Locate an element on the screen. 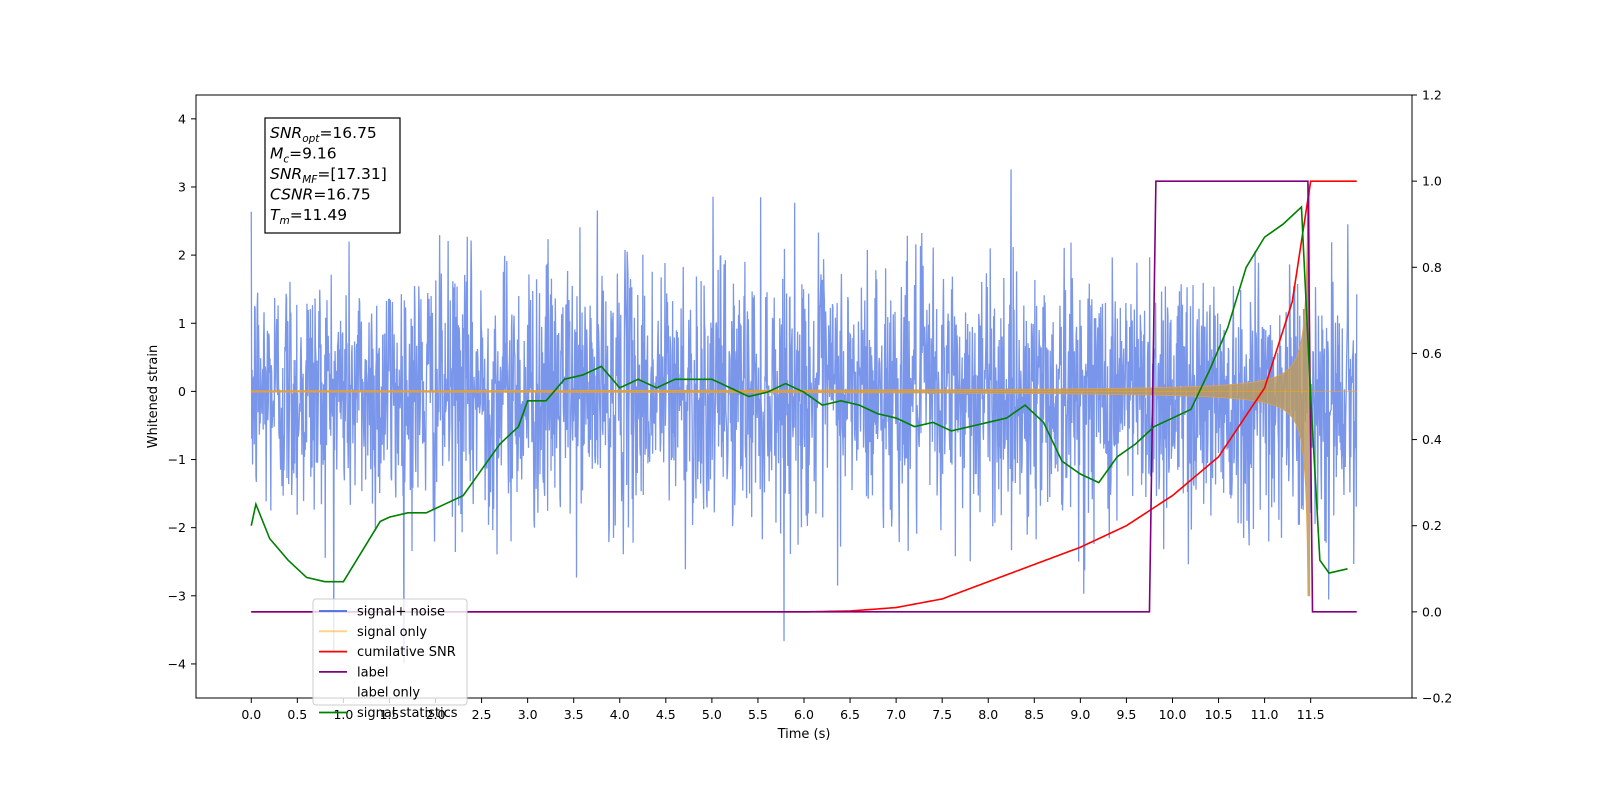 This screenshot has width=1600, height=800. y-tick-label: 0 is located at coordinates (182, 391).